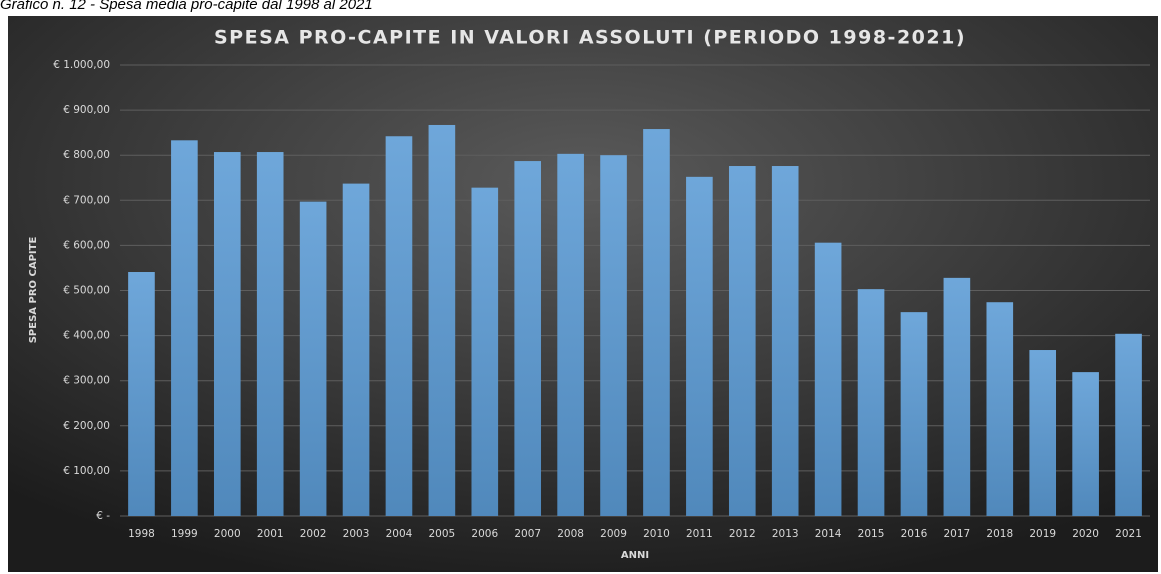 The image size is (1161, 574). What do you see at coordinates (86, 291) in the screenshot?
I see `y-tick-label: € 500,00` at bounding box center [86, 291].